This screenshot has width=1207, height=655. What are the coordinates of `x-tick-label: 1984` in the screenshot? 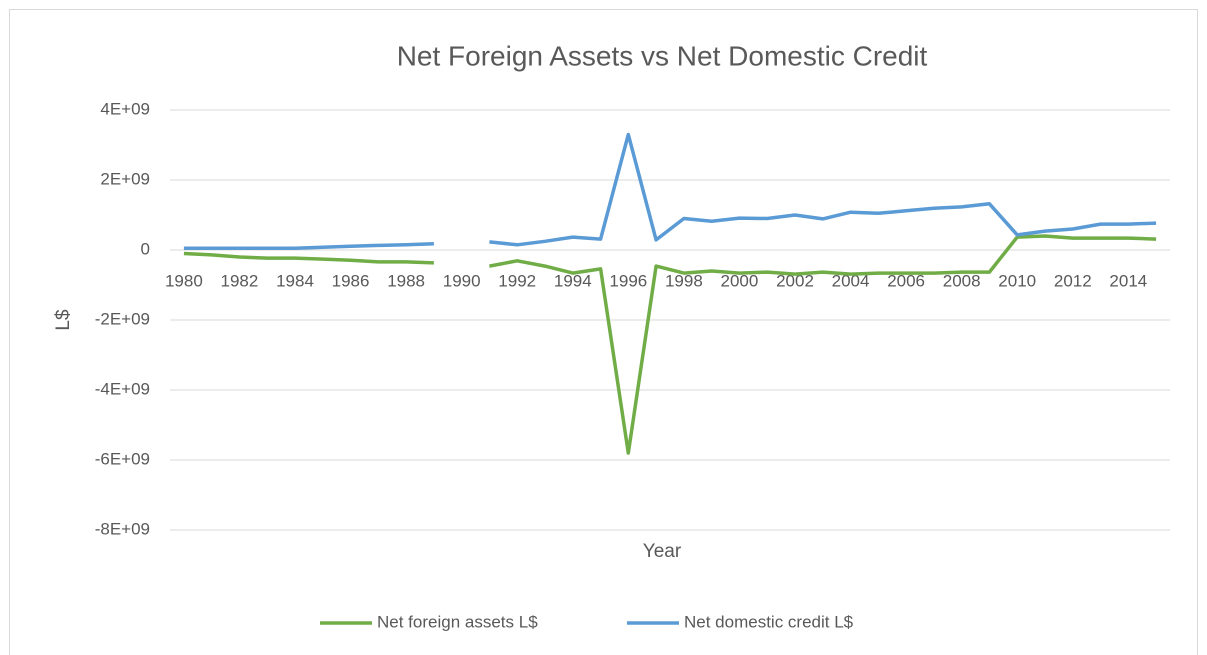 It's located at (295, 280).